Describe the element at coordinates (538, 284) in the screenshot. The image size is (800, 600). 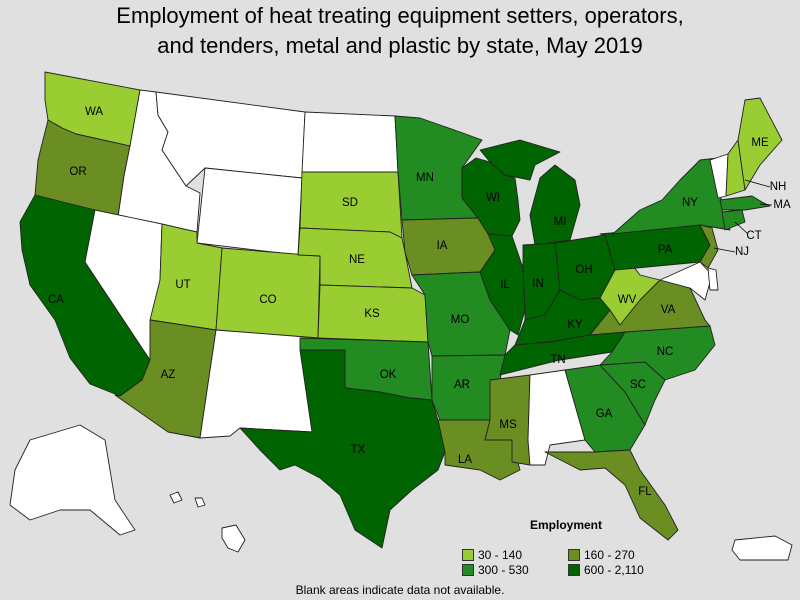
I see `state-label-in: IN` at that location.